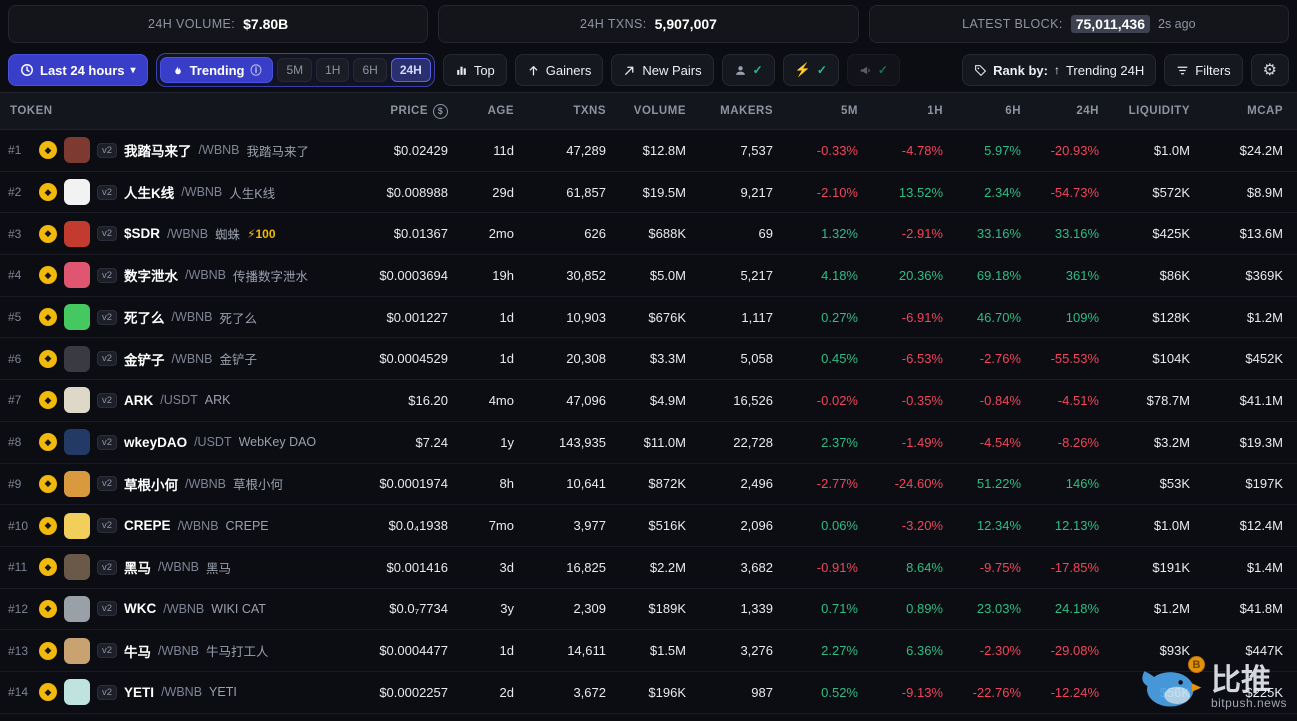  What do you see at coordinates (1264, 192) in the screenshot?
I see `mcap-cell: $8.9M` at bounding box center [1264, 192].